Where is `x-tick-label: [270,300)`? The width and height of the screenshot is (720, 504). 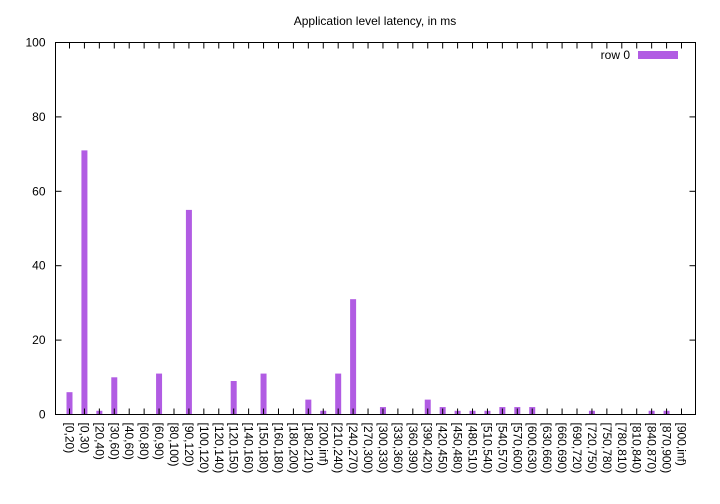 x-tick-label: [270,300) is located at coordinates (368, 448).